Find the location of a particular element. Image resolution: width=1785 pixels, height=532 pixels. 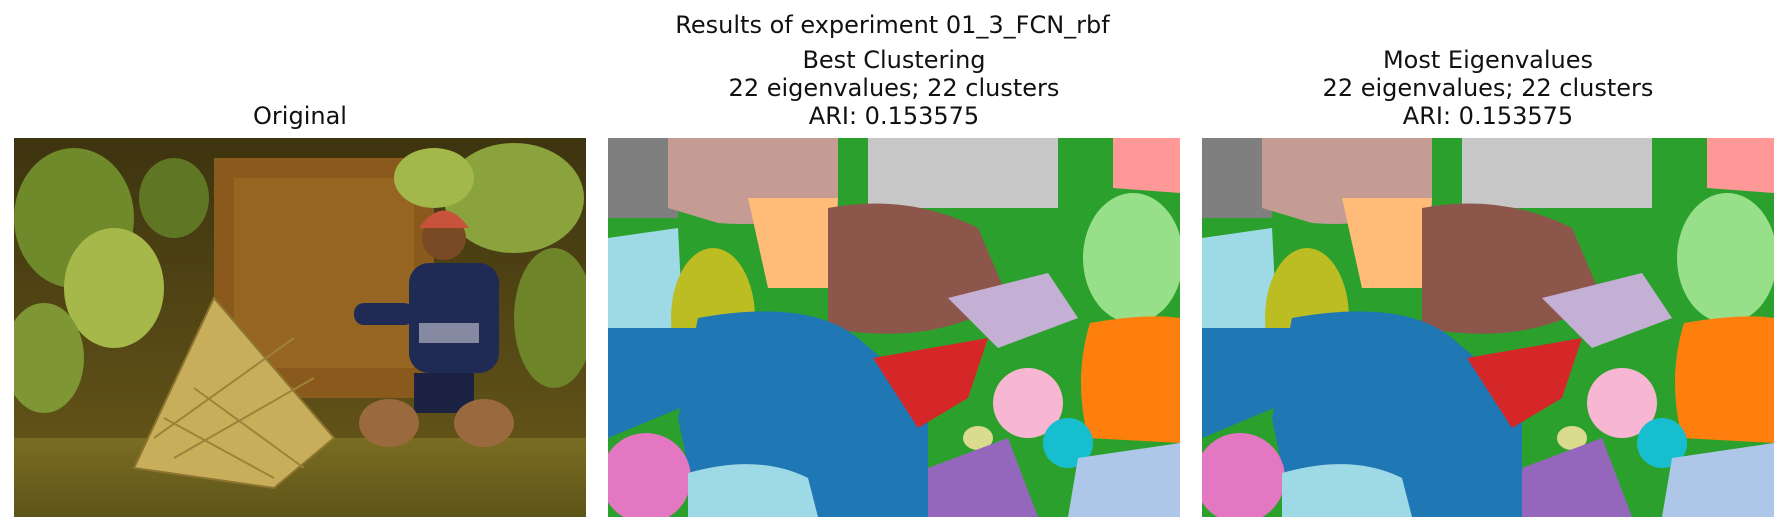

bamboo-basket is located at coordinates (234, 393).